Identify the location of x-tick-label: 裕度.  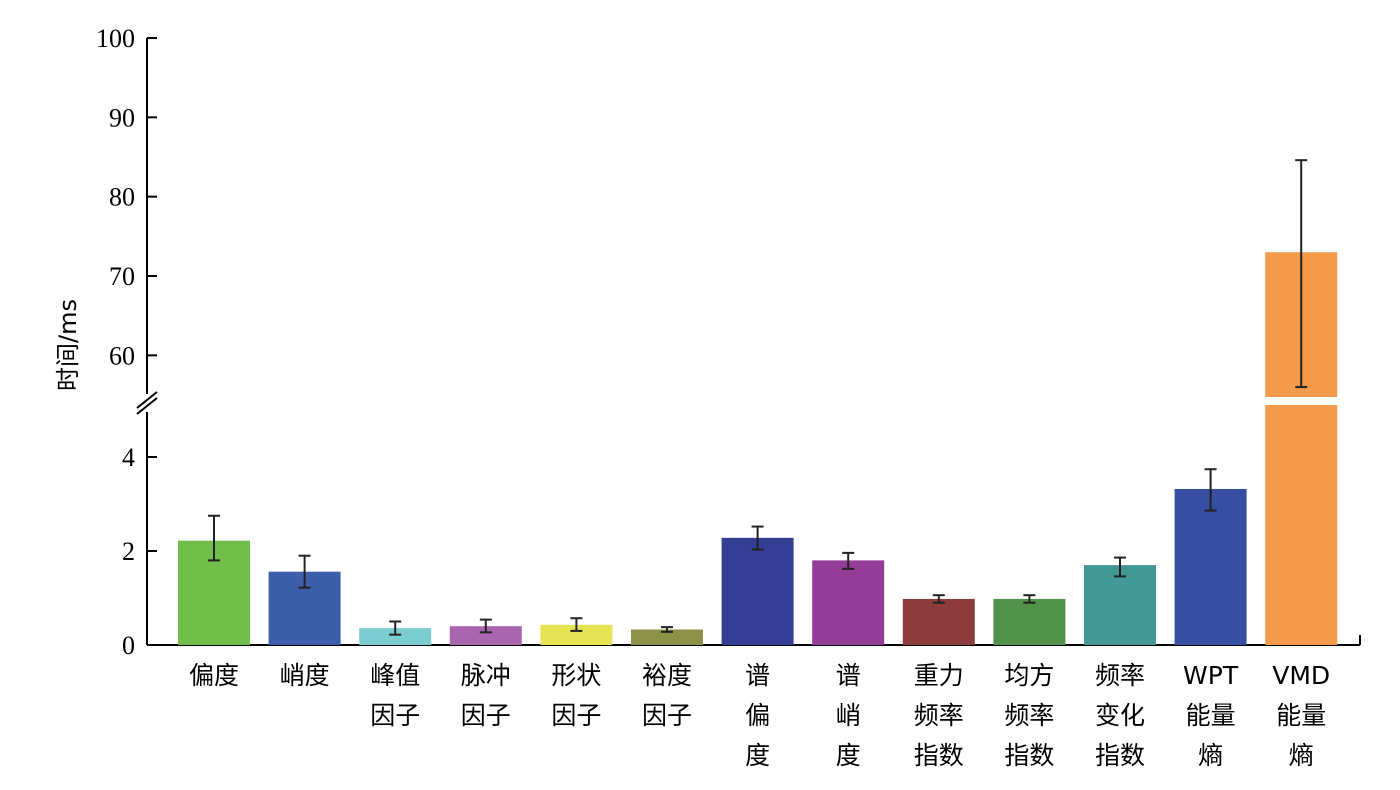
(667, 675).